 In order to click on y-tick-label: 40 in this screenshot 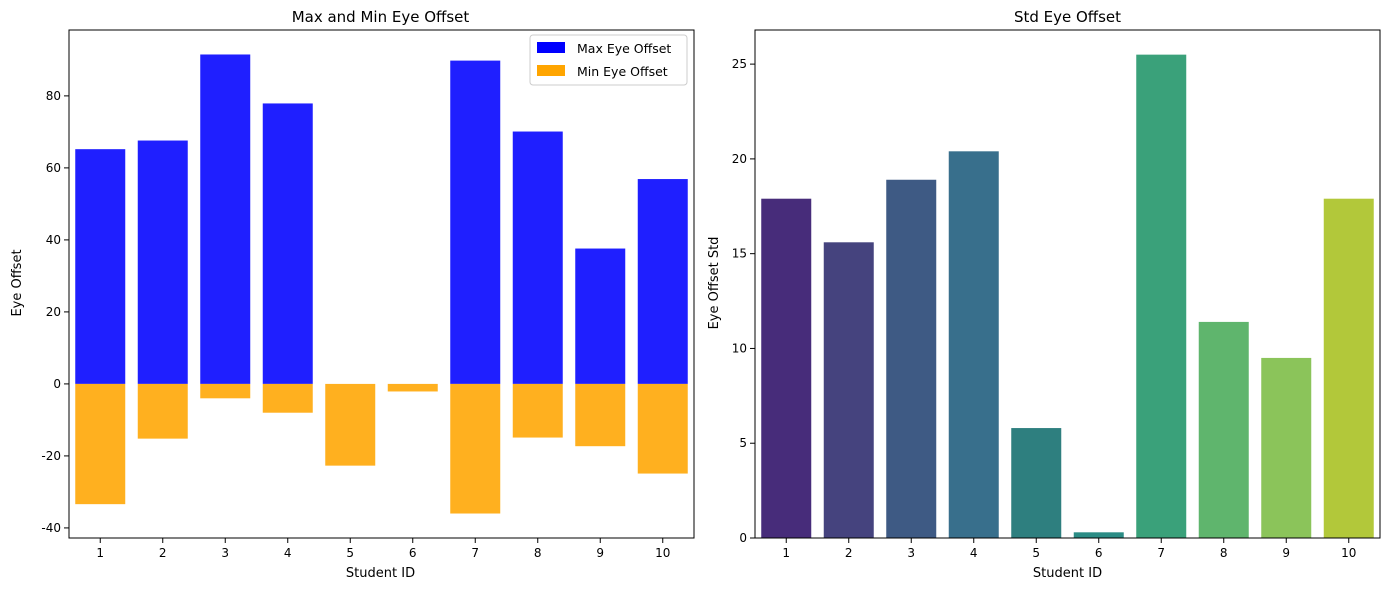, I will do `click(53, 240)`.